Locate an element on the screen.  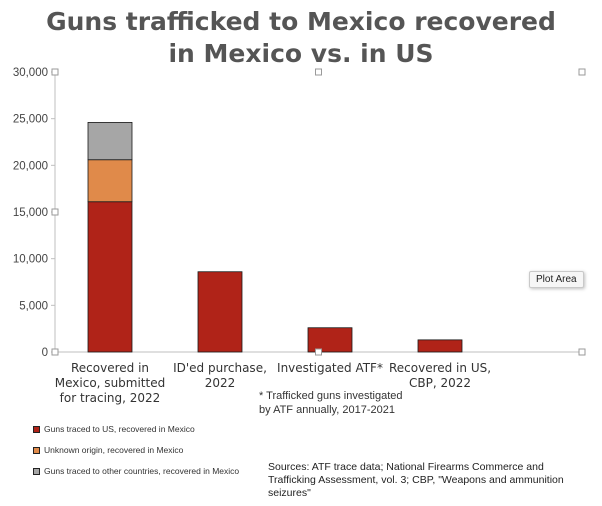
x-category-label-line: Investigated ATF* is located at coordinates (330, 368).